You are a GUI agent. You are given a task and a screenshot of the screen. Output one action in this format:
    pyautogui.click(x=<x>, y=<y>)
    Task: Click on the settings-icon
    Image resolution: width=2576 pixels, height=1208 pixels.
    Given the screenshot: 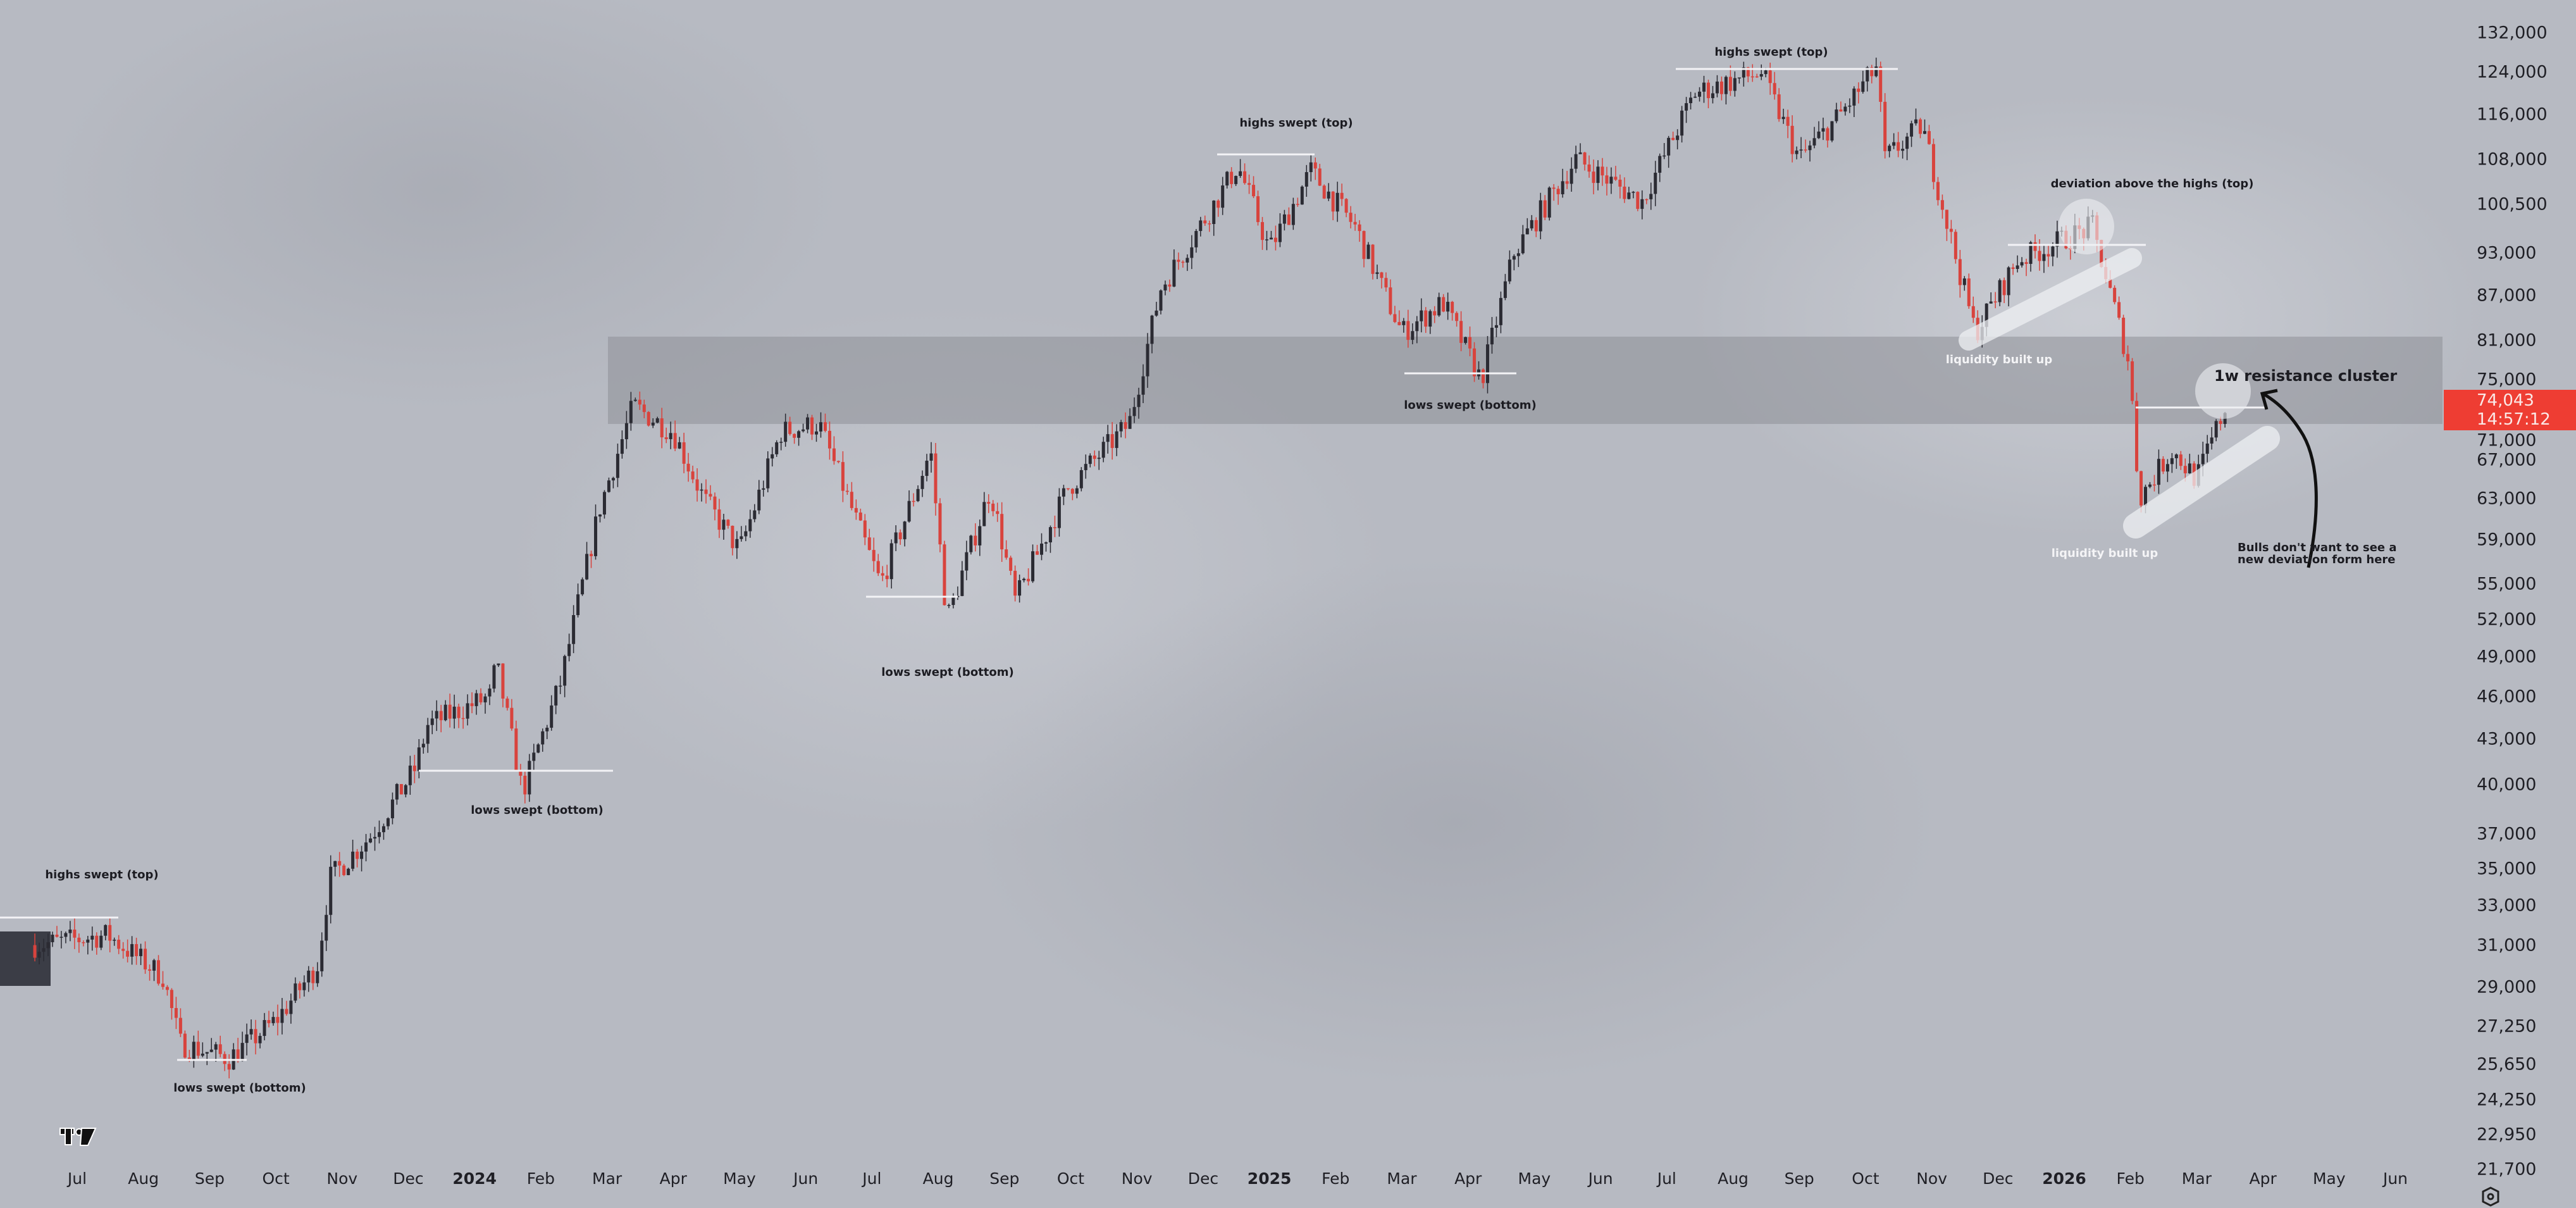 What is the action you would take?
    pyautogui.click(x=2491, y=1196)
    